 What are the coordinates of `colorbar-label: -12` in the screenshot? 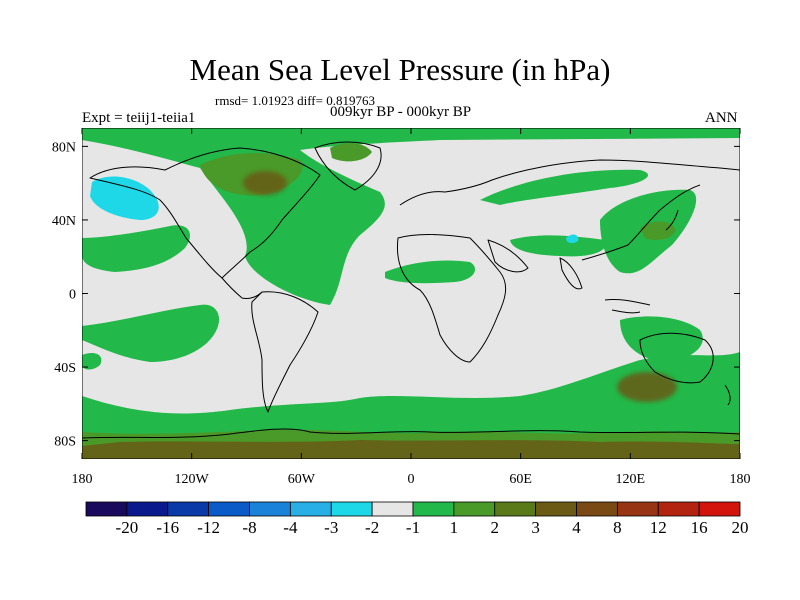 It's located at (208, 527).